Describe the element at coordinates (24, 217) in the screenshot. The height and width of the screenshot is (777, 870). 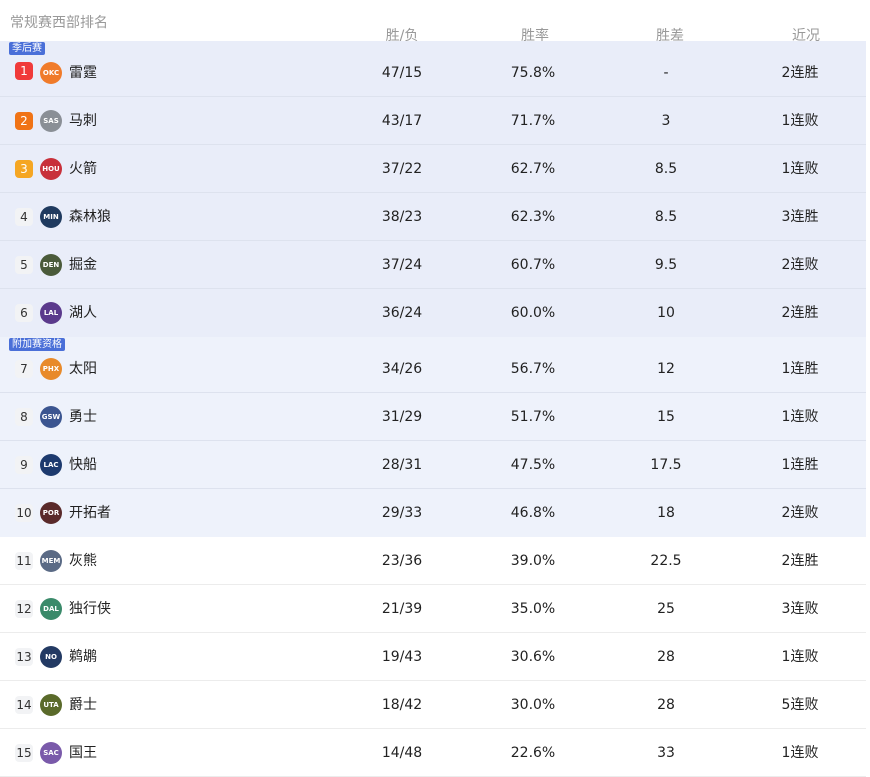
I see `rank-badge: 4` at that location.